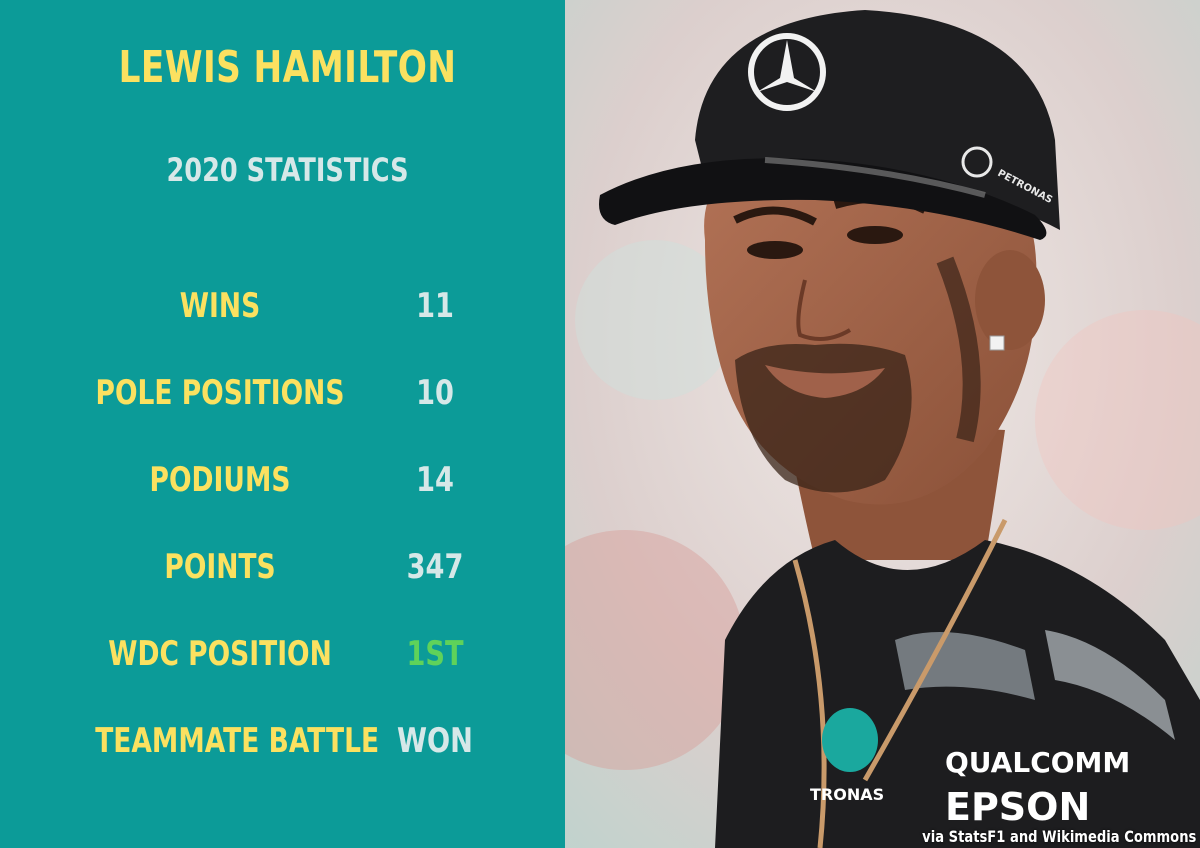  What do you see at coordinates (287, 170) in the screenshot?
I see `season-subtitle: 2020 STATISTICS` at bounding box center [287, 170].